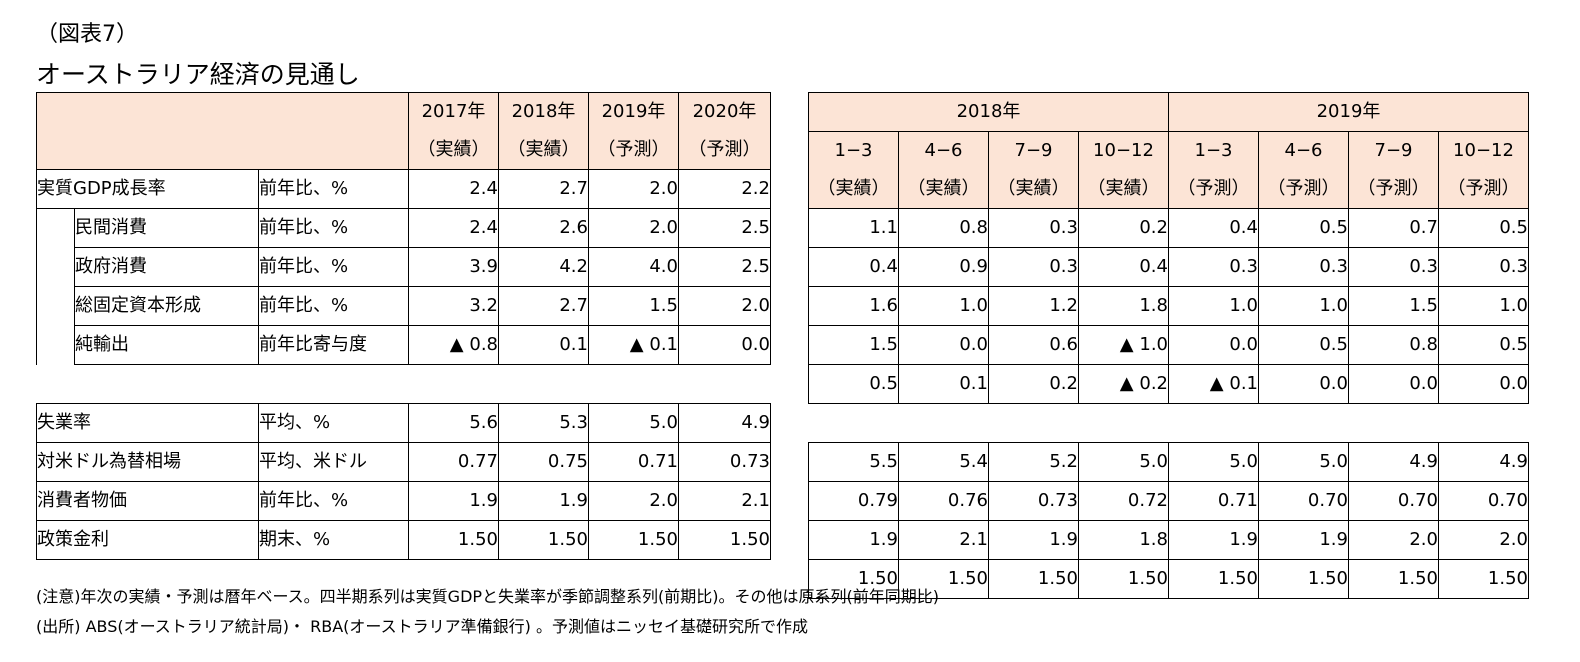 The height and width of the screenshot is (662, 1580). Describe the element at coordinates (453, 306) in the screenshot. I see `annual-value-cell: 3.2` at that location.